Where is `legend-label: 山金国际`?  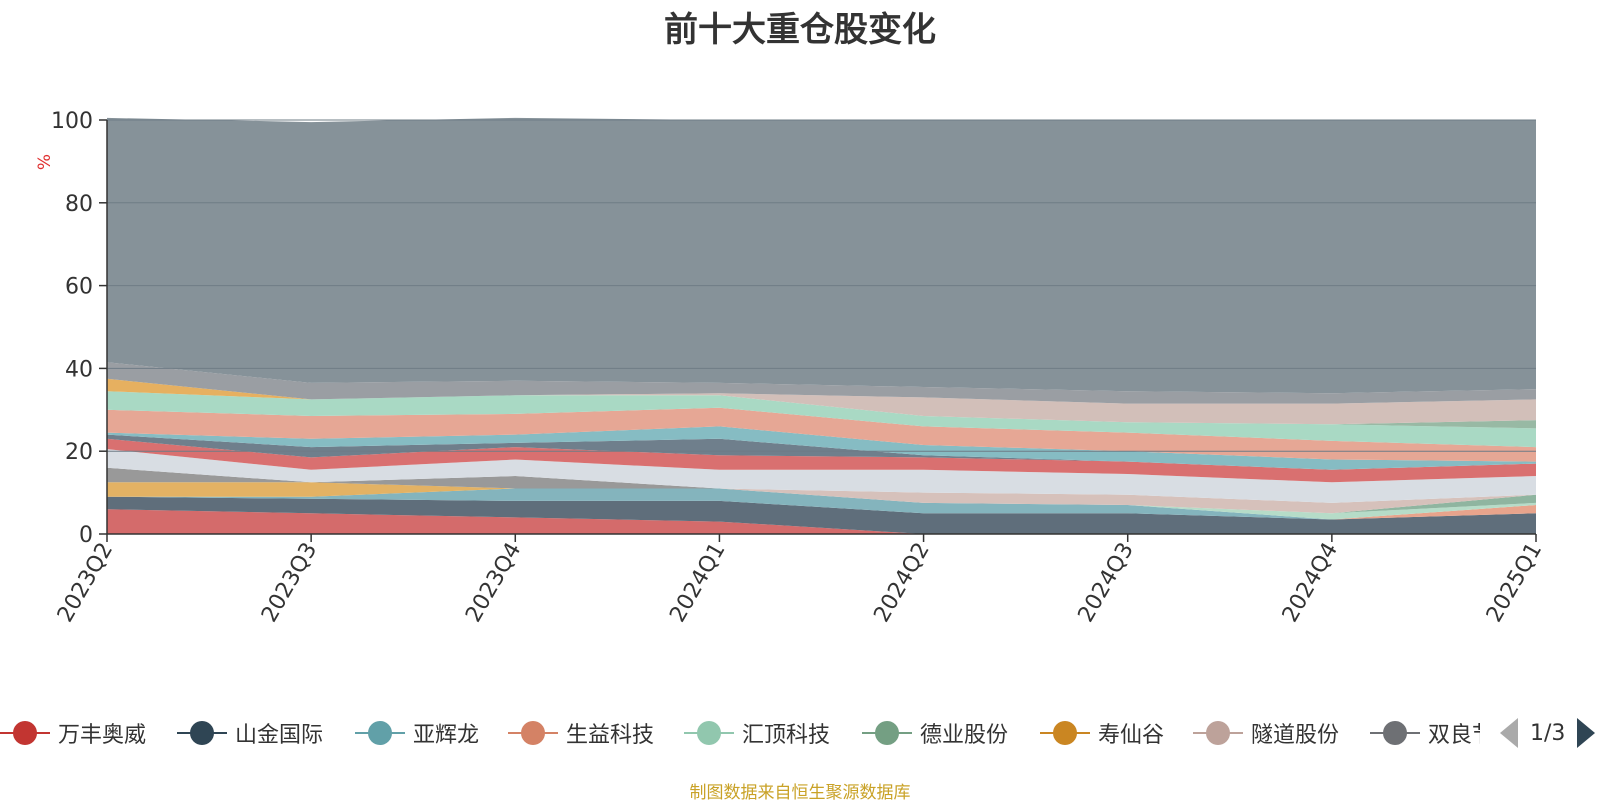 legend-label: 山金国际 is located at coordinates (279, 735).